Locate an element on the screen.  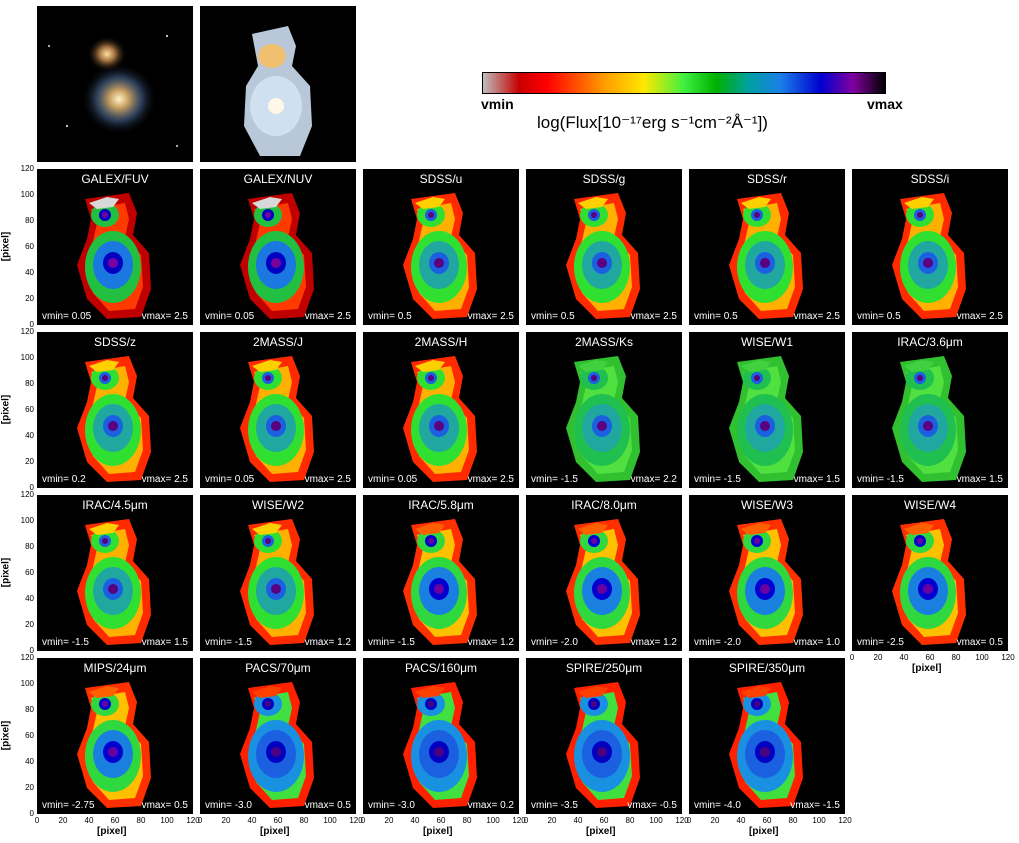
band-panel: IRAC/5.8μm vmin= -1.5 vmax= 1.2 is located at coordinates (441, 573).